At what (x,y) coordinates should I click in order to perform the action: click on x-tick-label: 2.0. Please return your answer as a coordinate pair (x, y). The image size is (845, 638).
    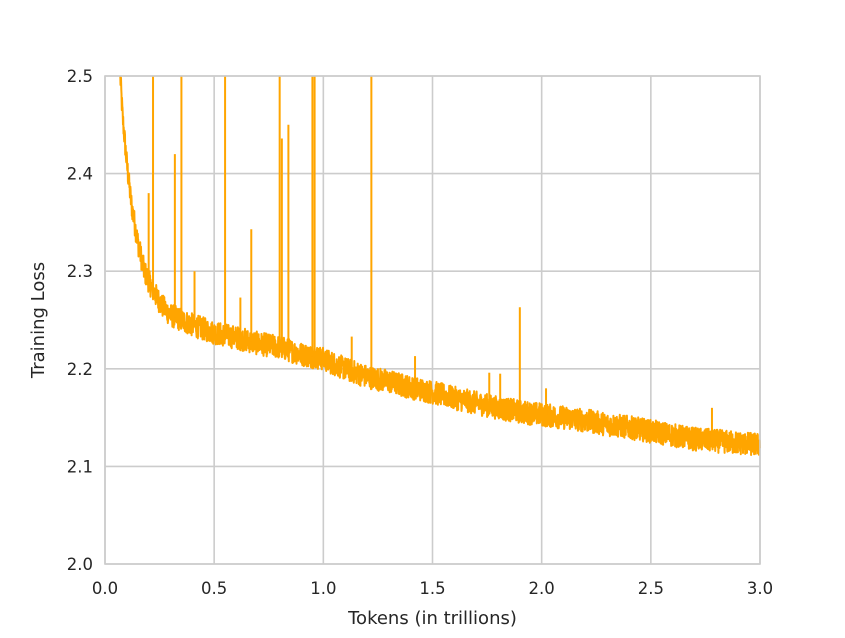
    Looking at the image, I should click on (542, 588).